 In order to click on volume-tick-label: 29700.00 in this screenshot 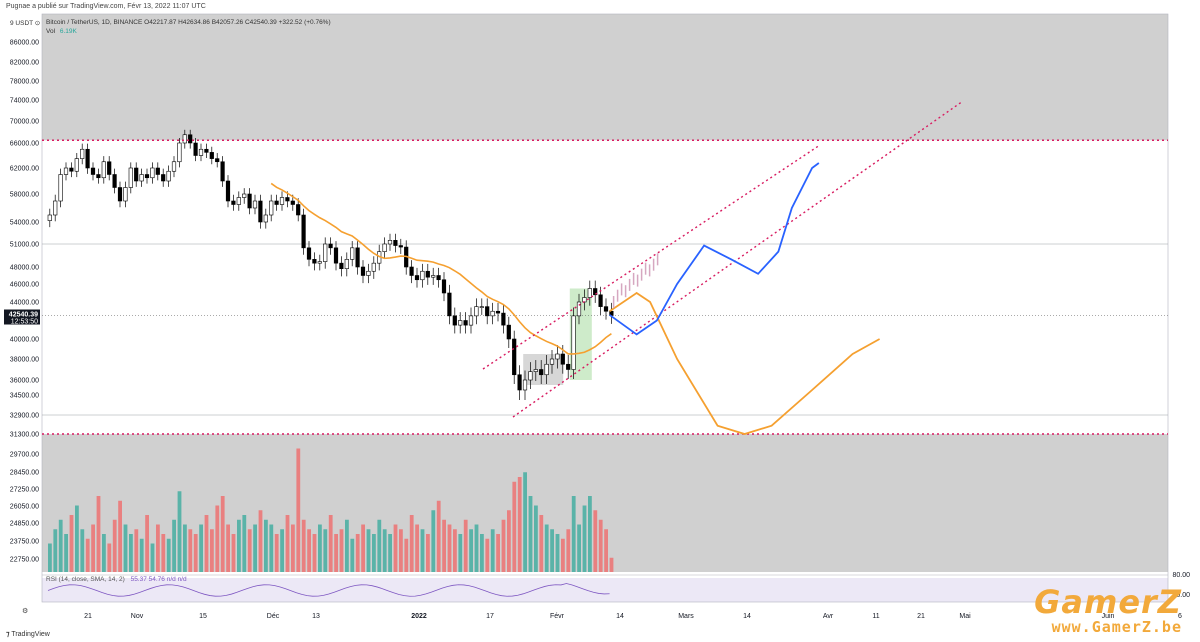, I will do `click(24, 455)`.